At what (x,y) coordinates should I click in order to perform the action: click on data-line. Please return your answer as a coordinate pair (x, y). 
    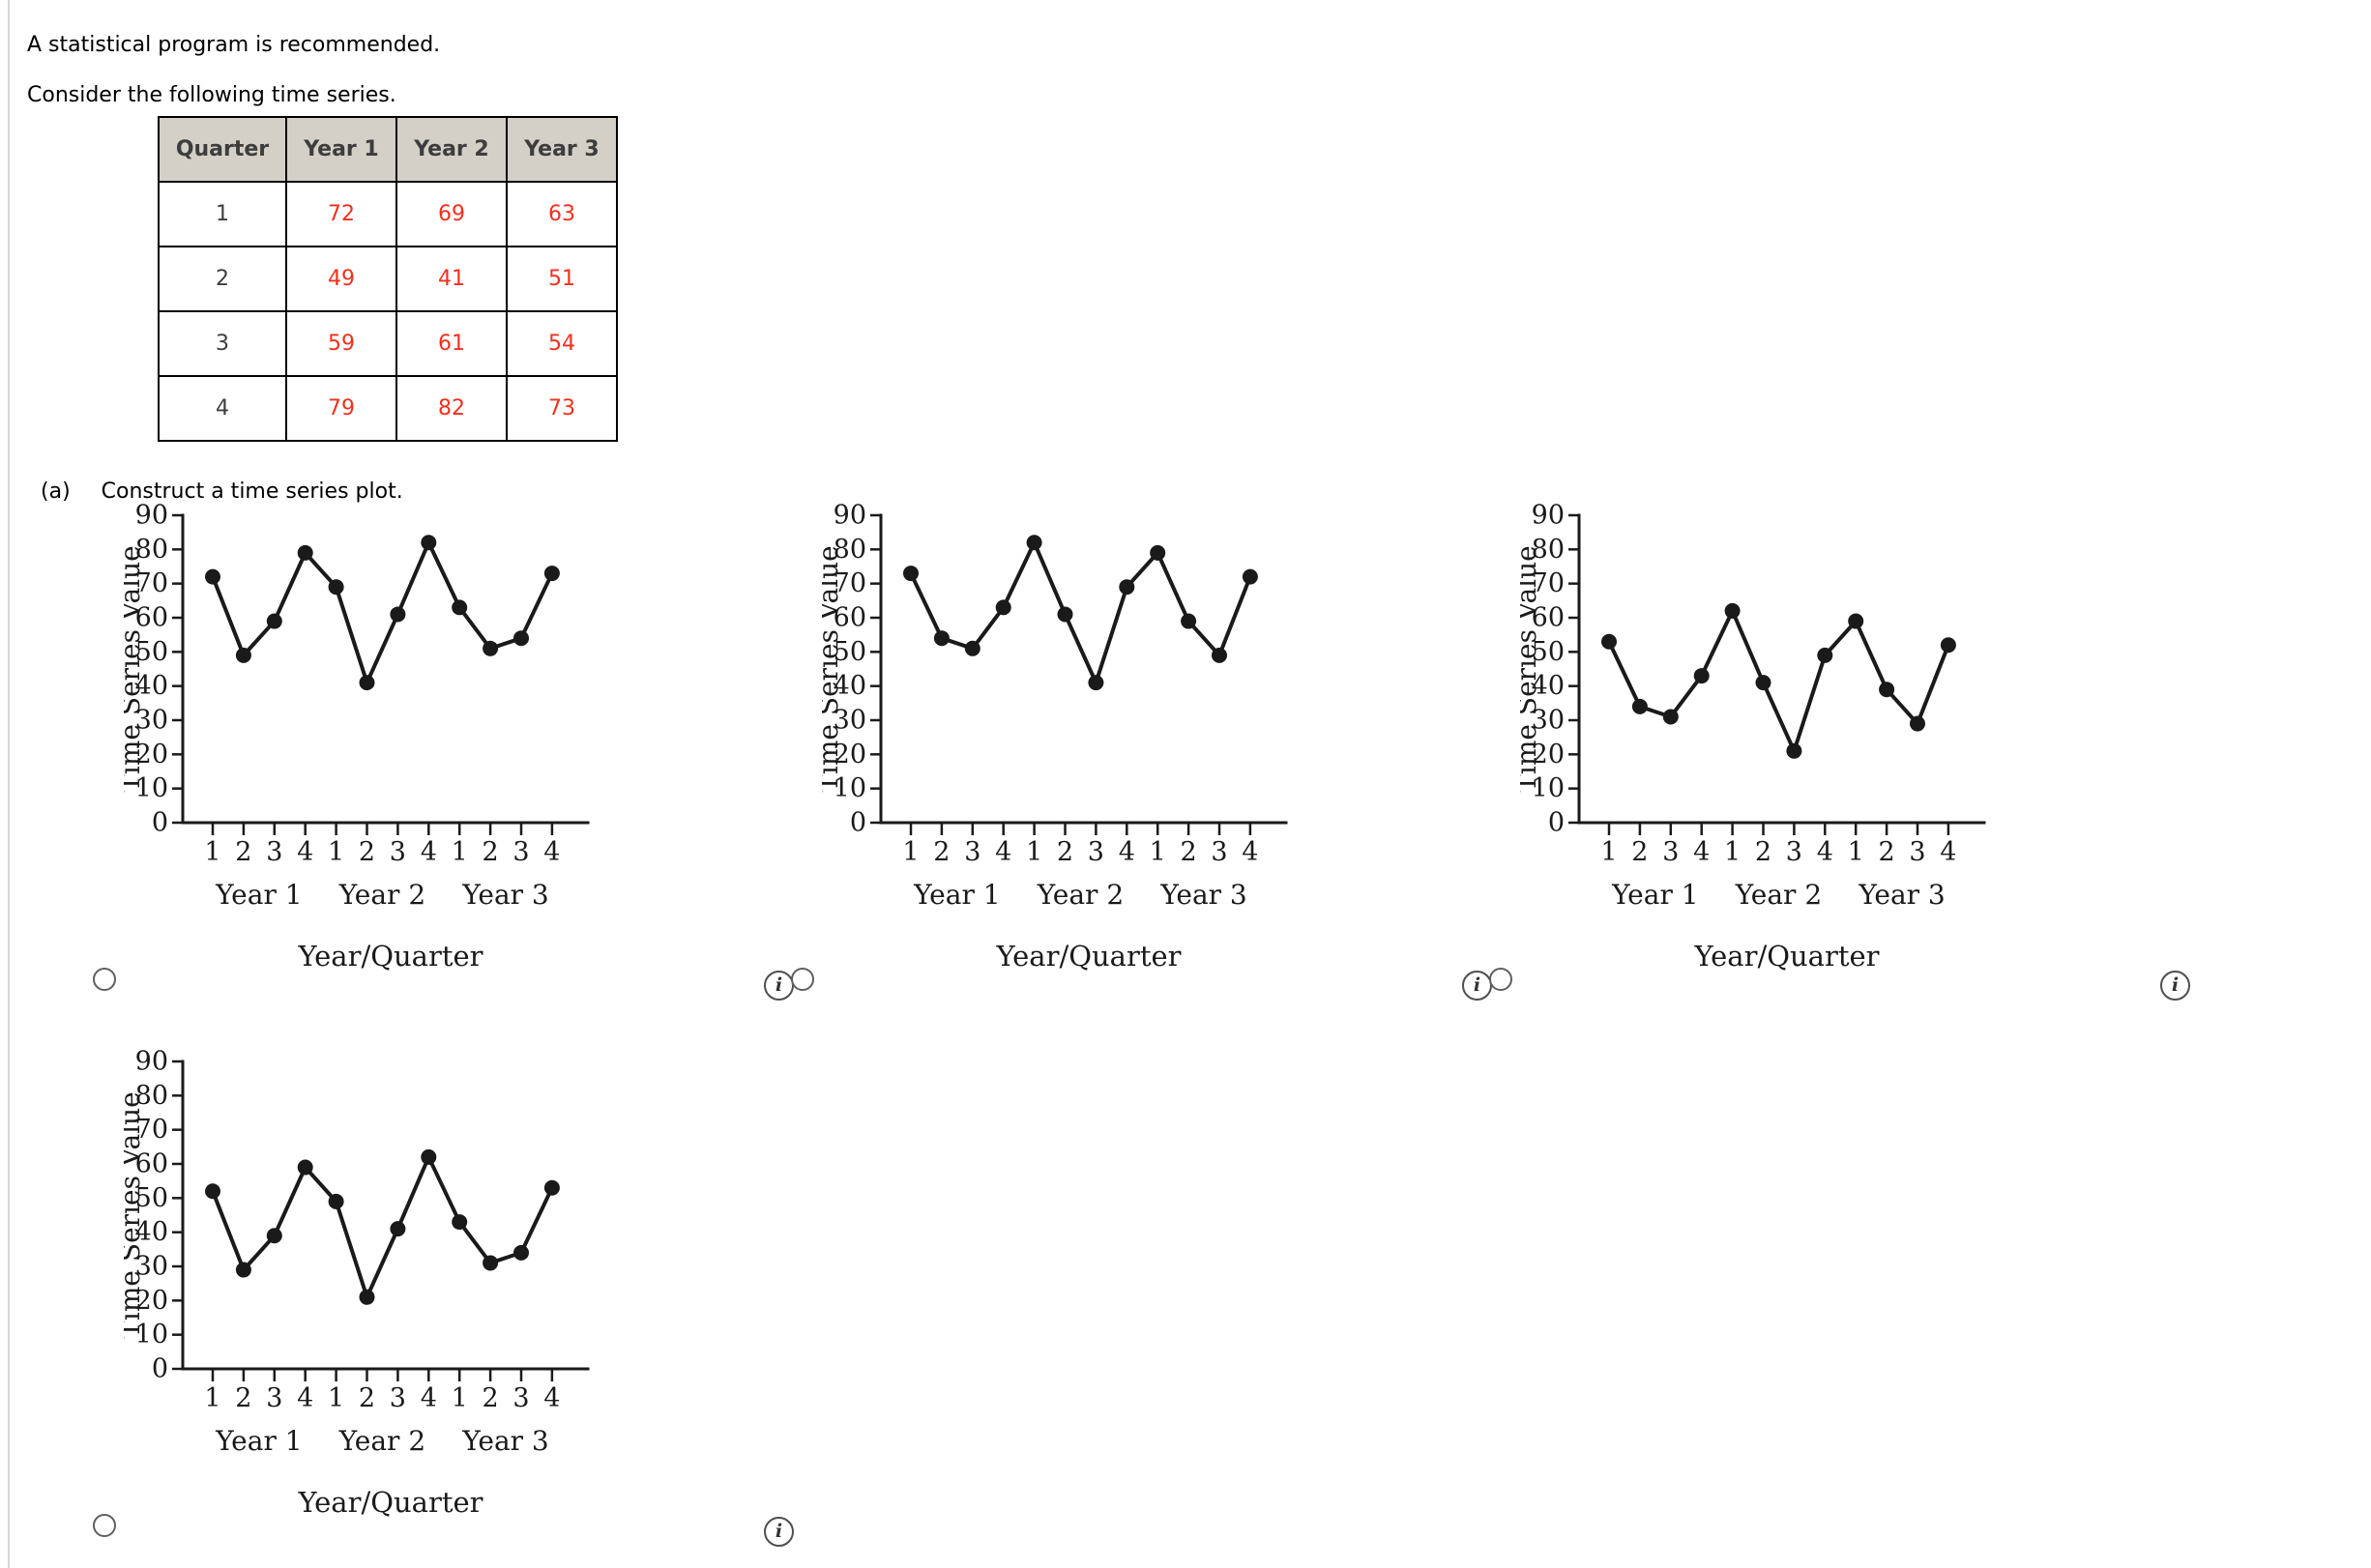
    Looking at the image, I should click on (1778, 680).